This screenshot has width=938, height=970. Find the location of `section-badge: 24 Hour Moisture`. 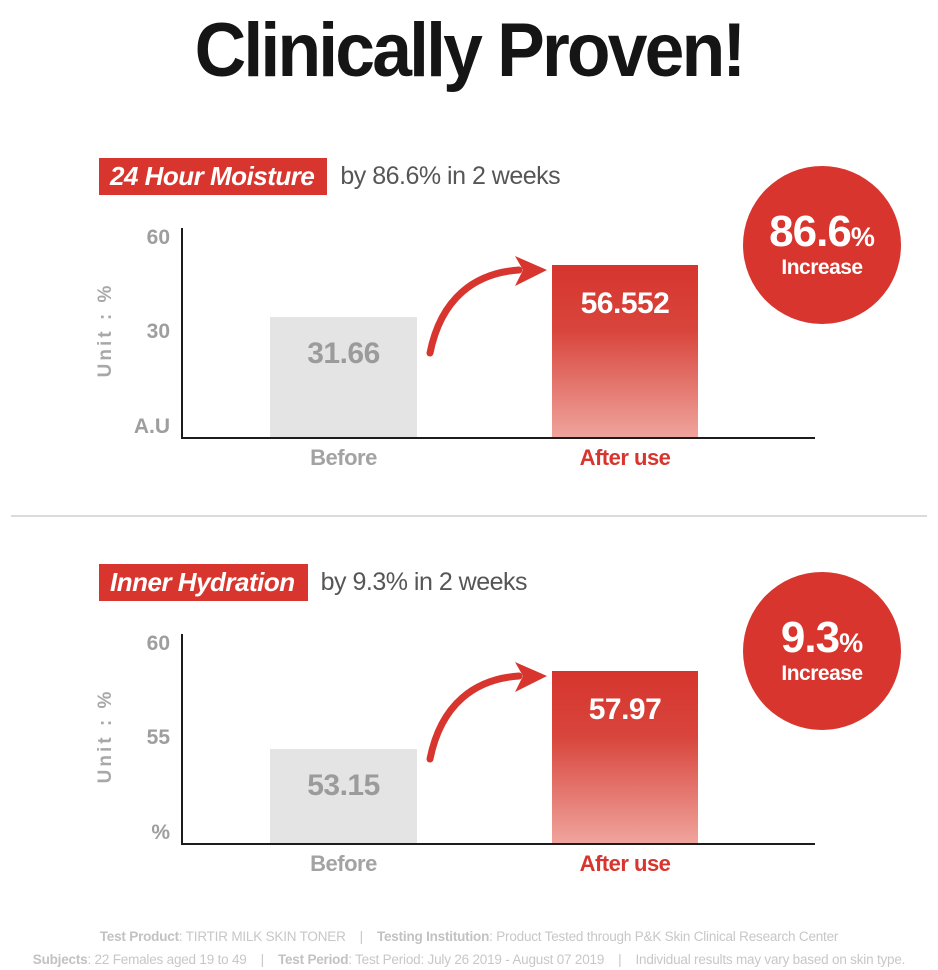

section-badge: 24 Hour Moisture is located at coordinates (213, 176).